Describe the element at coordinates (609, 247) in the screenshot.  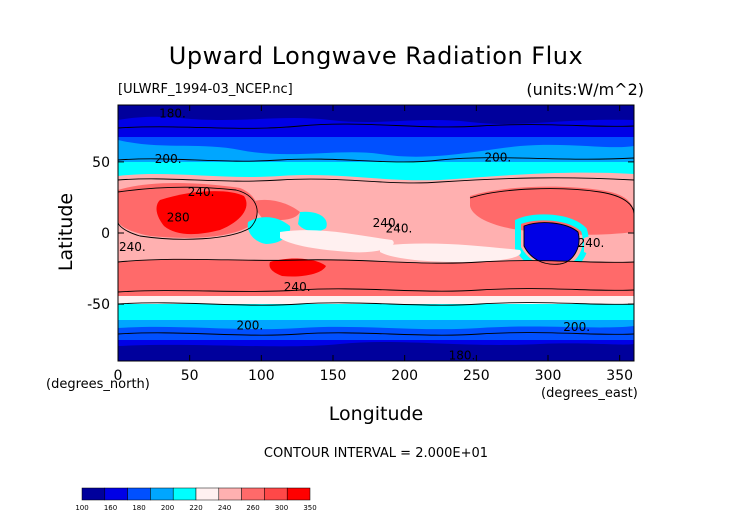
I see `south-atlantic-pink` at that location.